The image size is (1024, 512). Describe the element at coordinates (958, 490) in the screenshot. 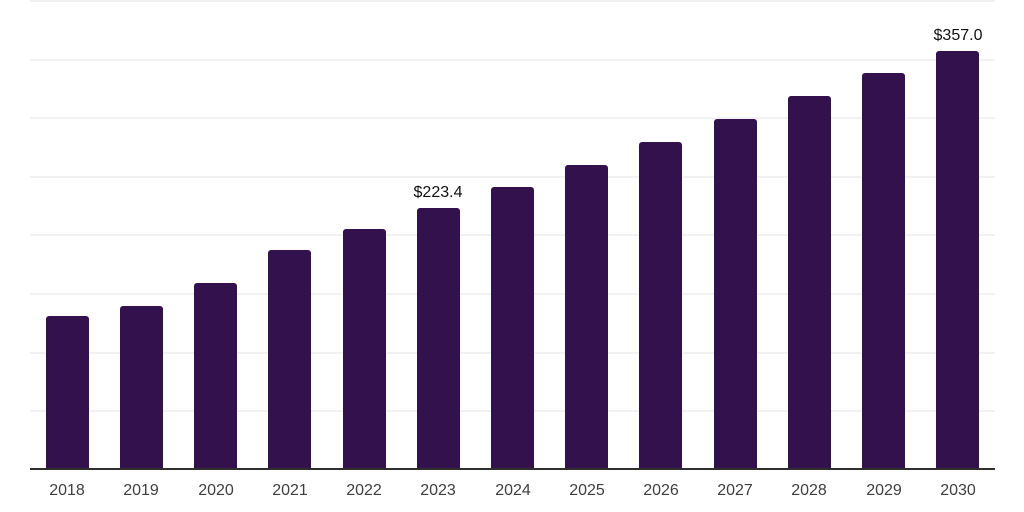

I see `x-axis-tick-label-2030: 2030` at that location.